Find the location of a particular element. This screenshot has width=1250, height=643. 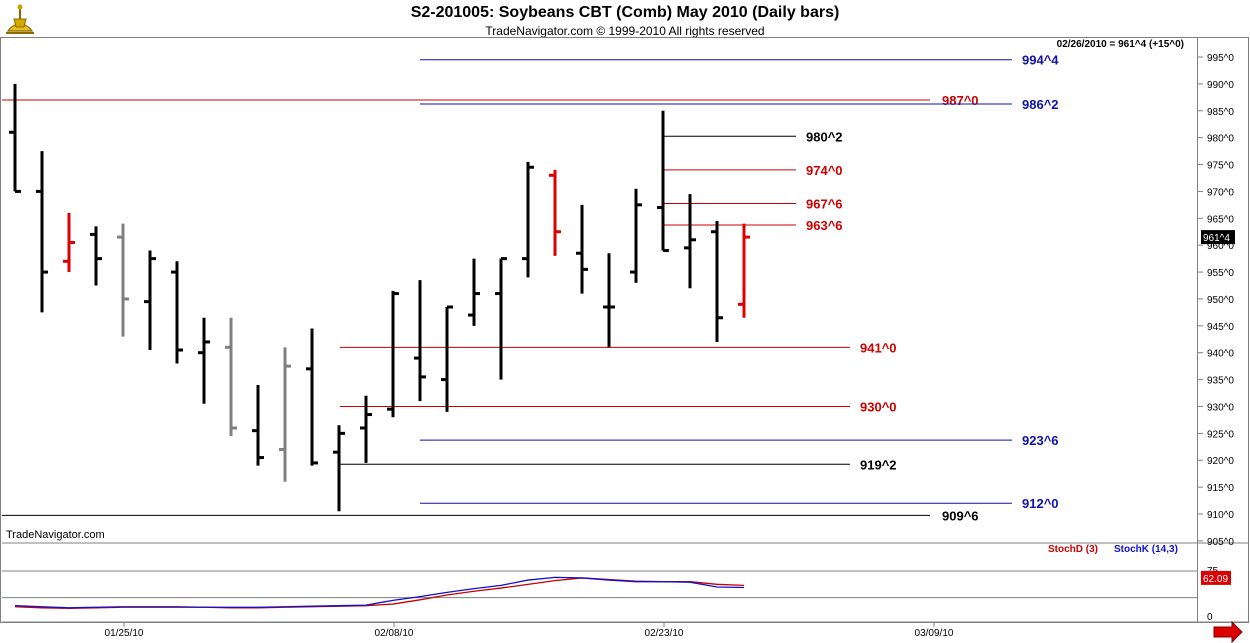

time-tick-label: 03/09/10 is located at coordinates (934, 633).